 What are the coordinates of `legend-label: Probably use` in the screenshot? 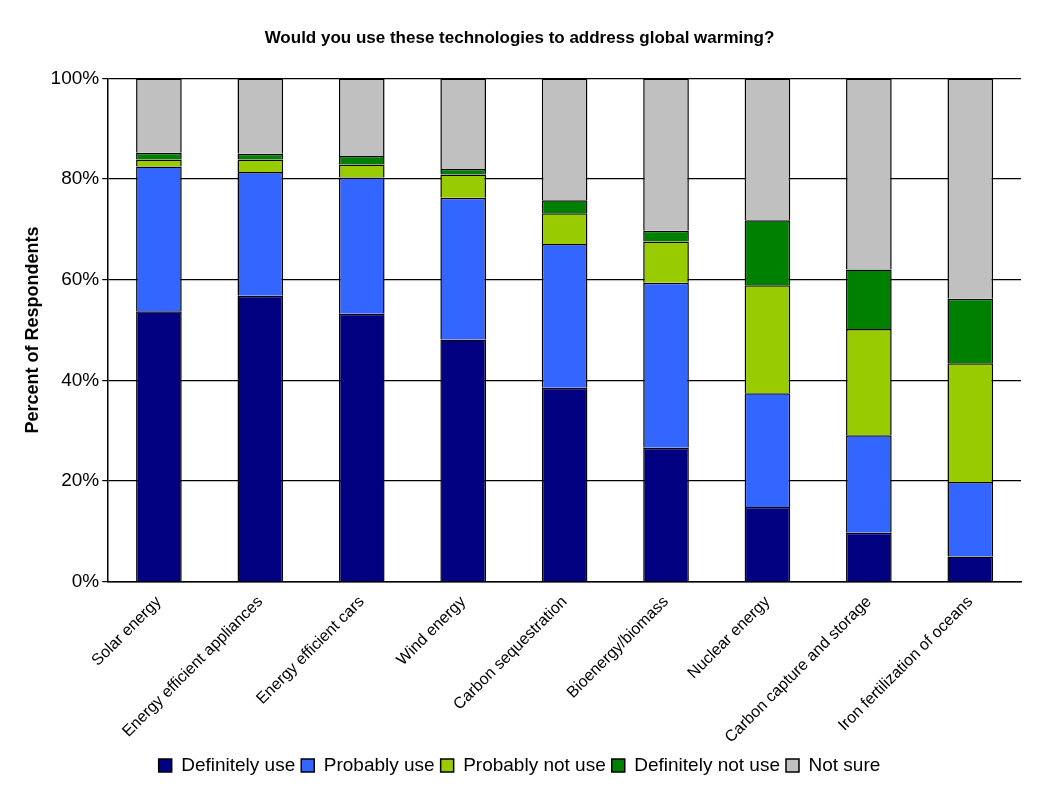 It's located at (379, 764).